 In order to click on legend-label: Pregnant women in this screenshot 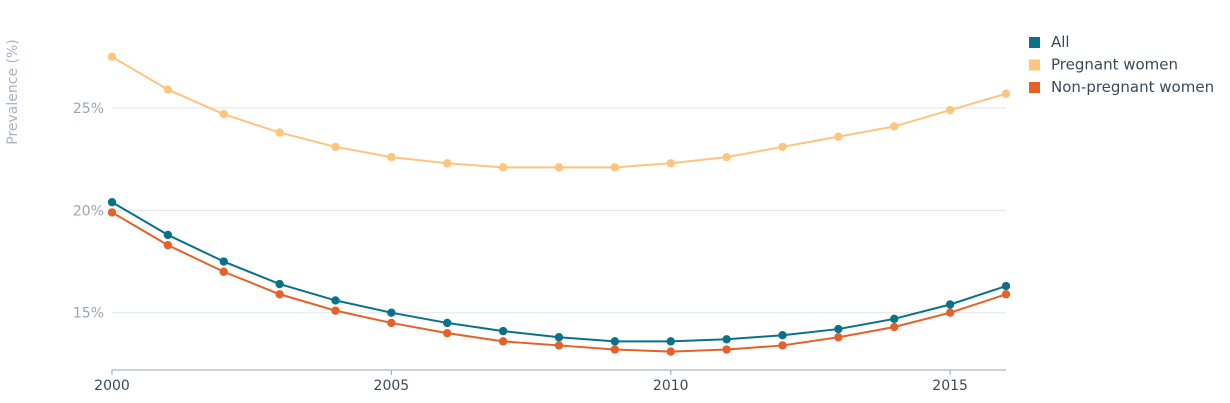, I will do `click(1114, 65)`.